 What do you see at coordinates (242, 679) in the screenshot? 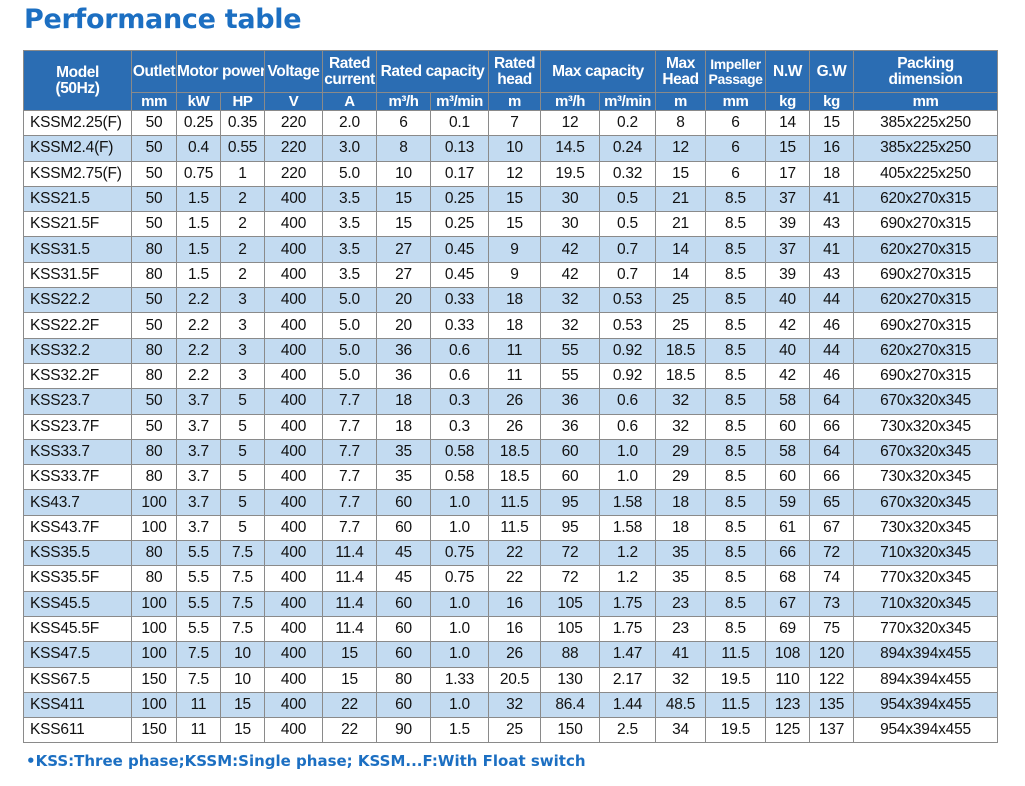
I see `table-cell: 10` at bounding box center [242, 679].